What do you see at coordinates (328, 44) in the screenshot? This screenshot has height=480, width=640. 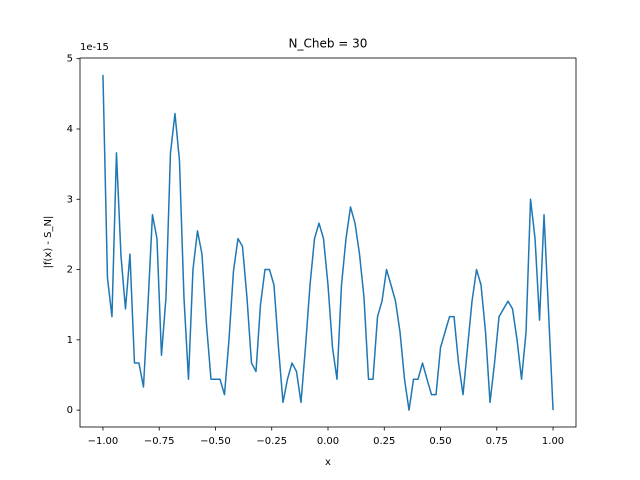 I see `chart-title: N_Cheb = 30` at bounding box center [328, 44].